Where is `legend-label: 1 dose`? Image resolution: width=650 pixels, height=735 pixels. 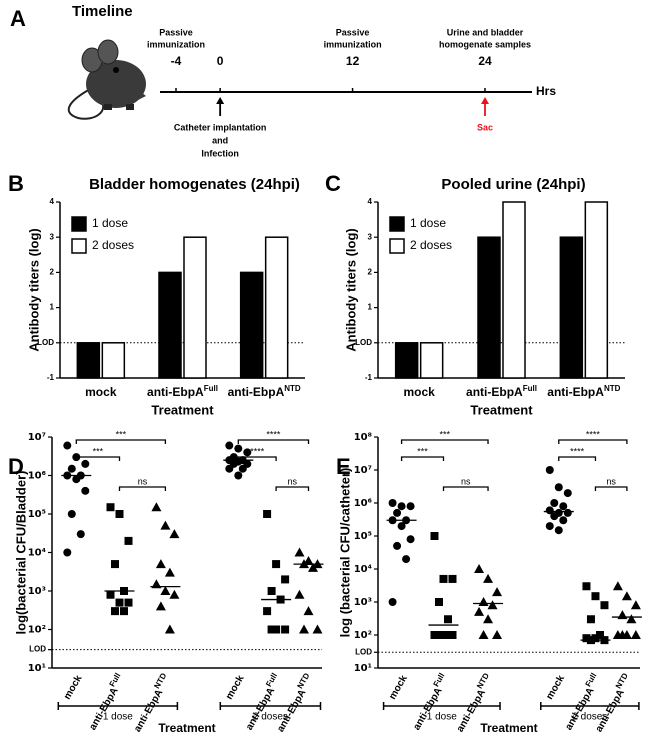
legend-label: 1 dose is located at coordinates (428, 223).